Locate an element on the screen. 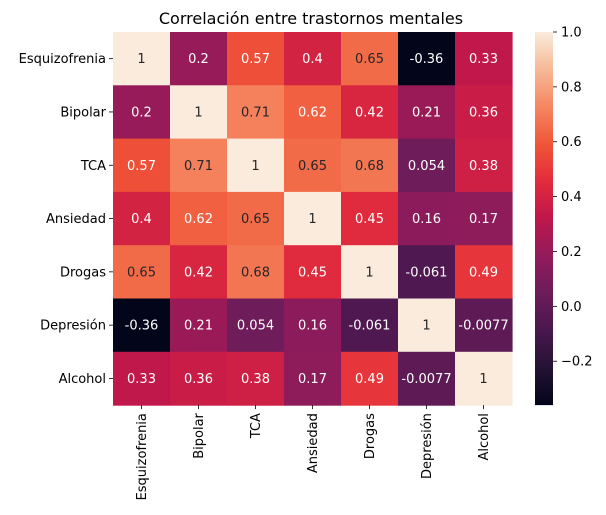 The height and width of the screenshot is (515, 606). colorbar: −0.2 0.0 0.2 0.4 0.6 0.8 1.0 is located at coordinates (564, 216).